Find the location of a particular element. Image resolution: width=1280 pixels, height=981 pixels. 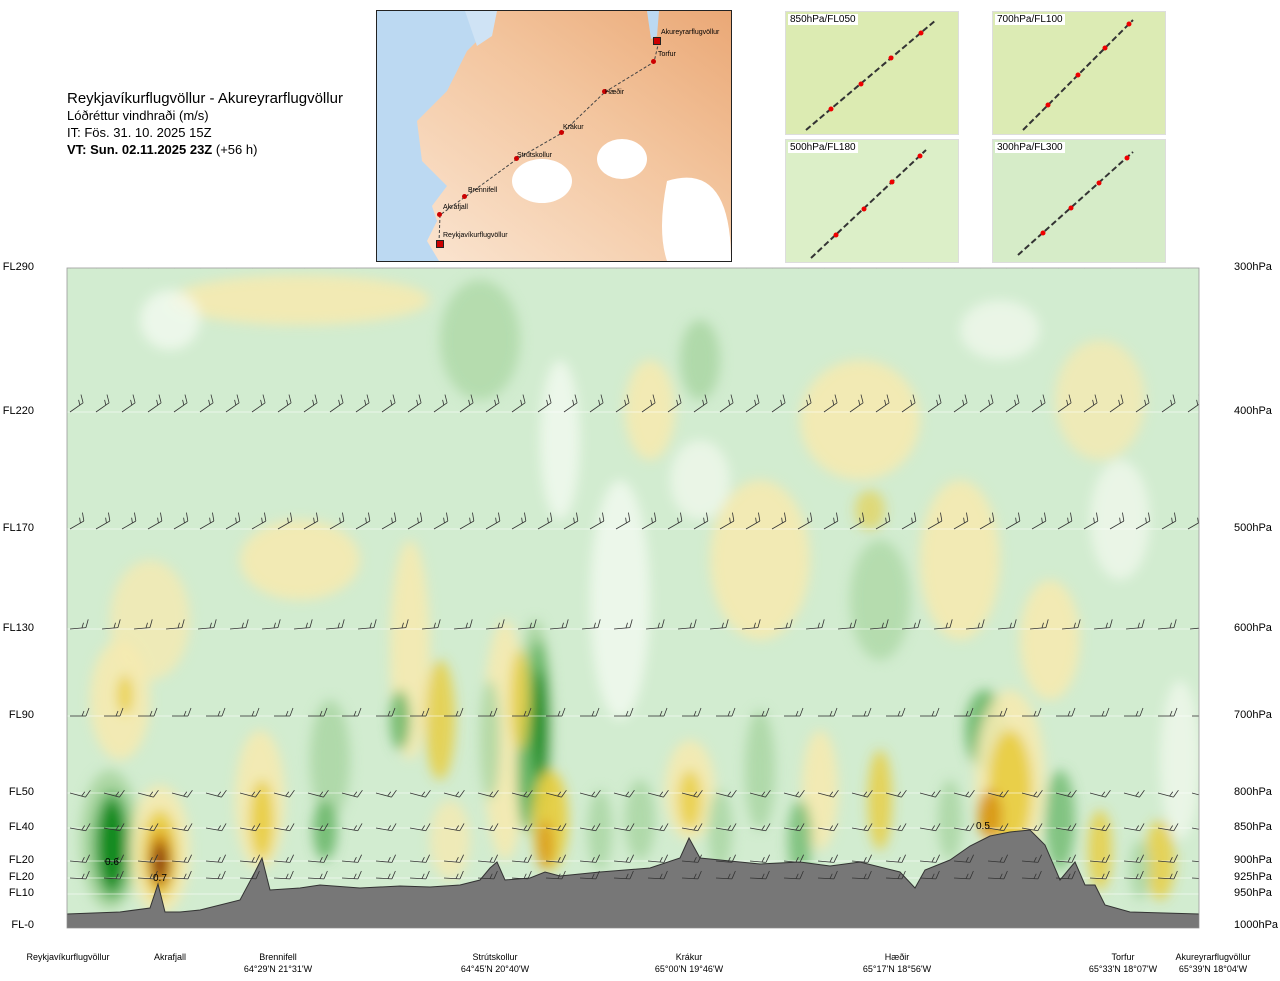

map-marker-torfur is located at coordinates (653, 61).